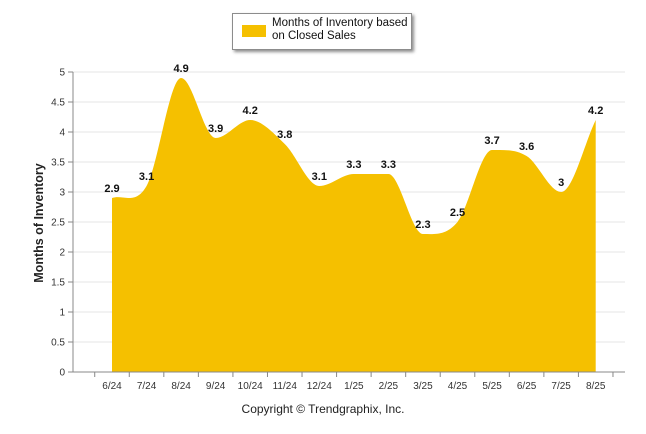  Describe the element at coordinates (58, 283) in the screenshot. I see `y-tick-label: 1.5` at that location.